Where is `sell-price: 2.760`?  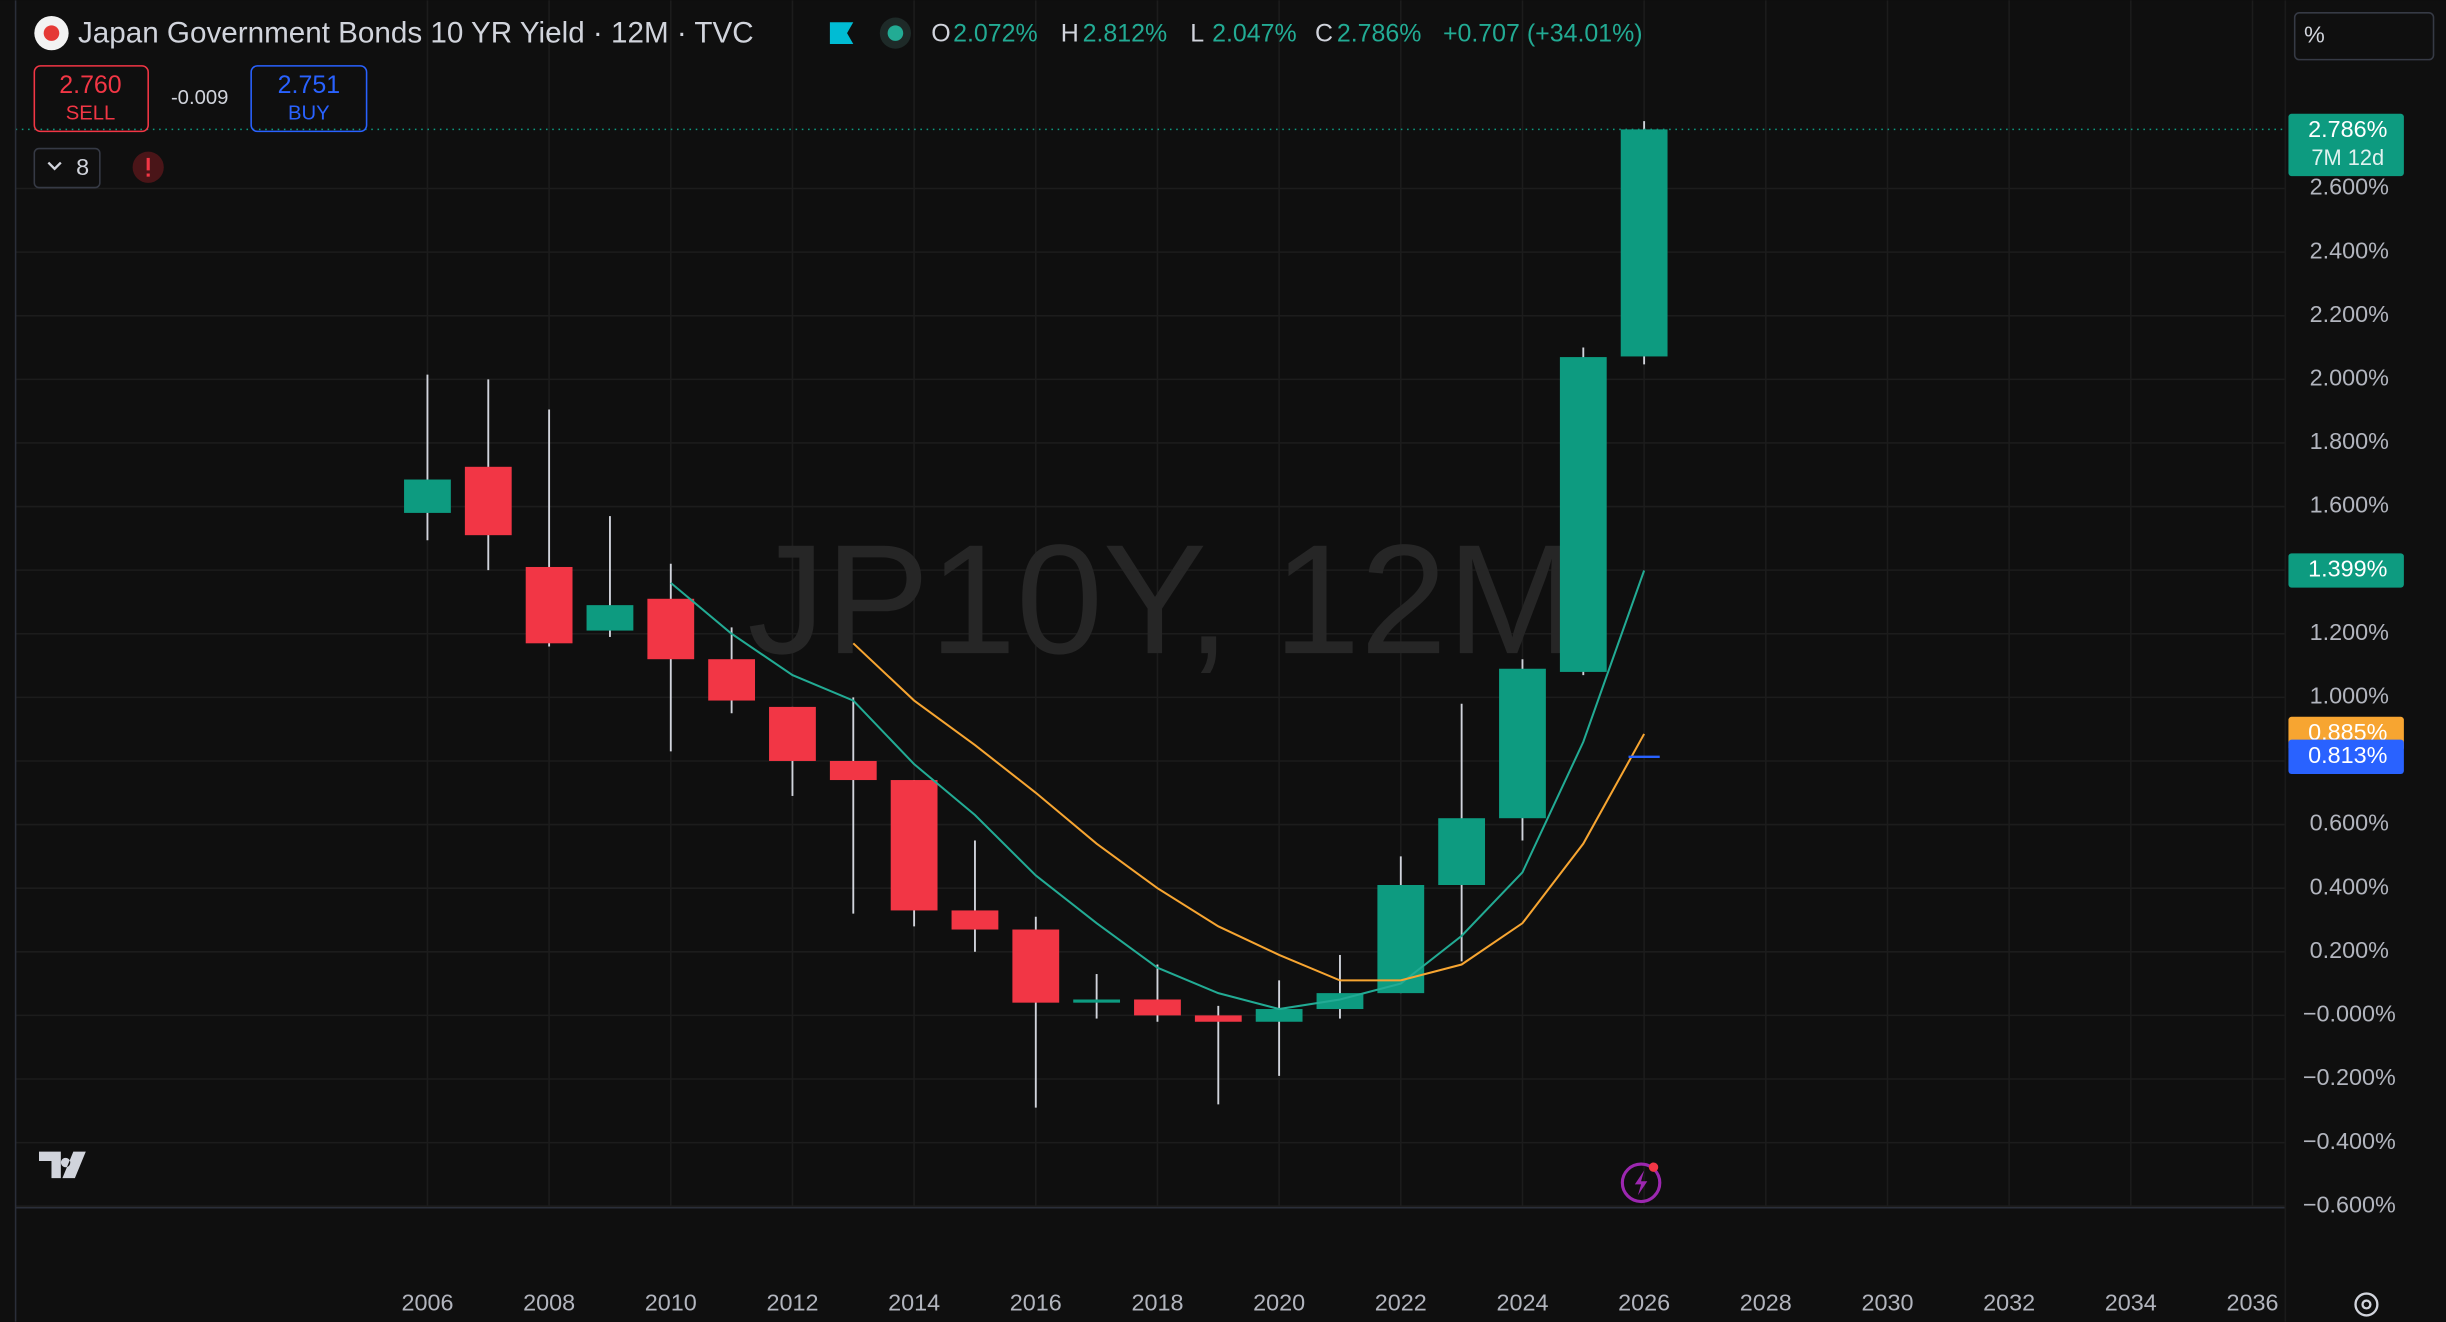 sell-price: 2.760 is located at coordinates (90, 85).